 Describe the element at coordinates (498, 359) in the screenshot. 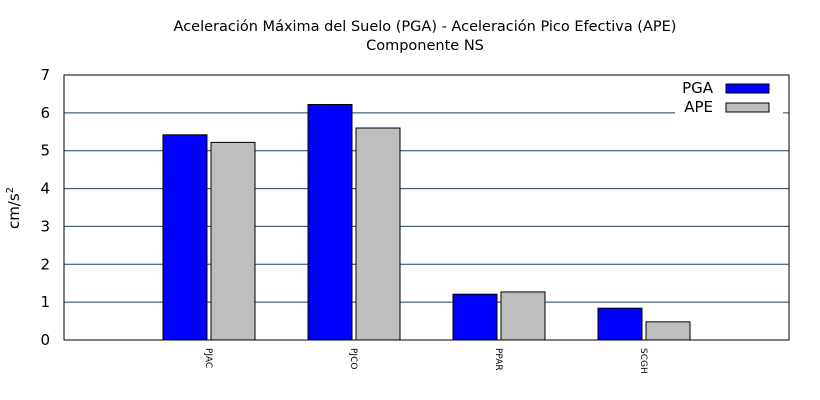

I see `x-tick-label: PPAR` at that location.